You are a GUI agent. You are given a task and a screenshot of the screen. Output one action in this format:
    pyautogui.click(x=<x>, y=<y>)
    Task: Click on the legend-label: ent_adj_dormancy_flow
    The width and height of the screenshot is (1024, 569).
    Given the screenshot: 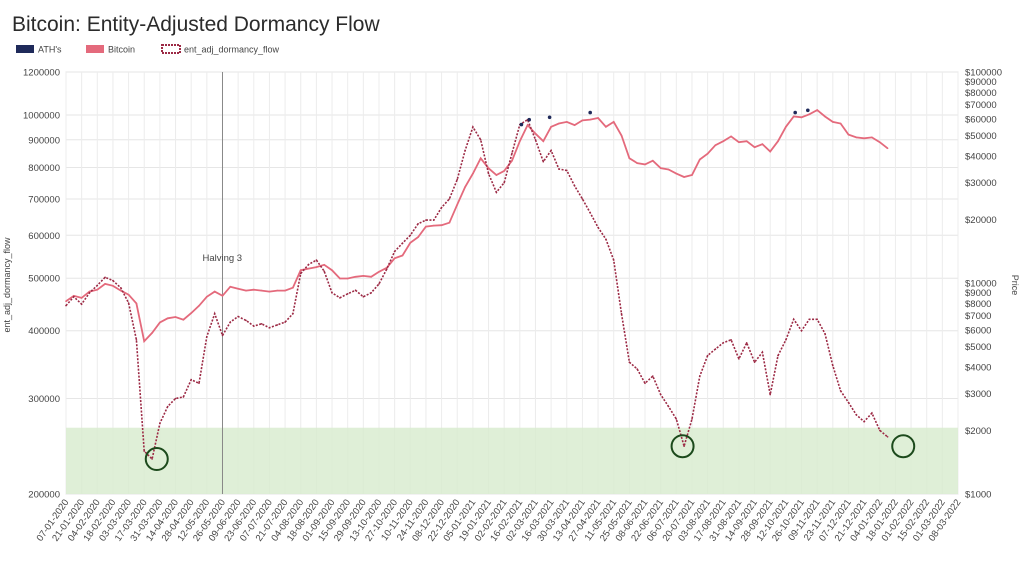 What is the action you would take?
    pyautogui.click(x=232, y=50)
    